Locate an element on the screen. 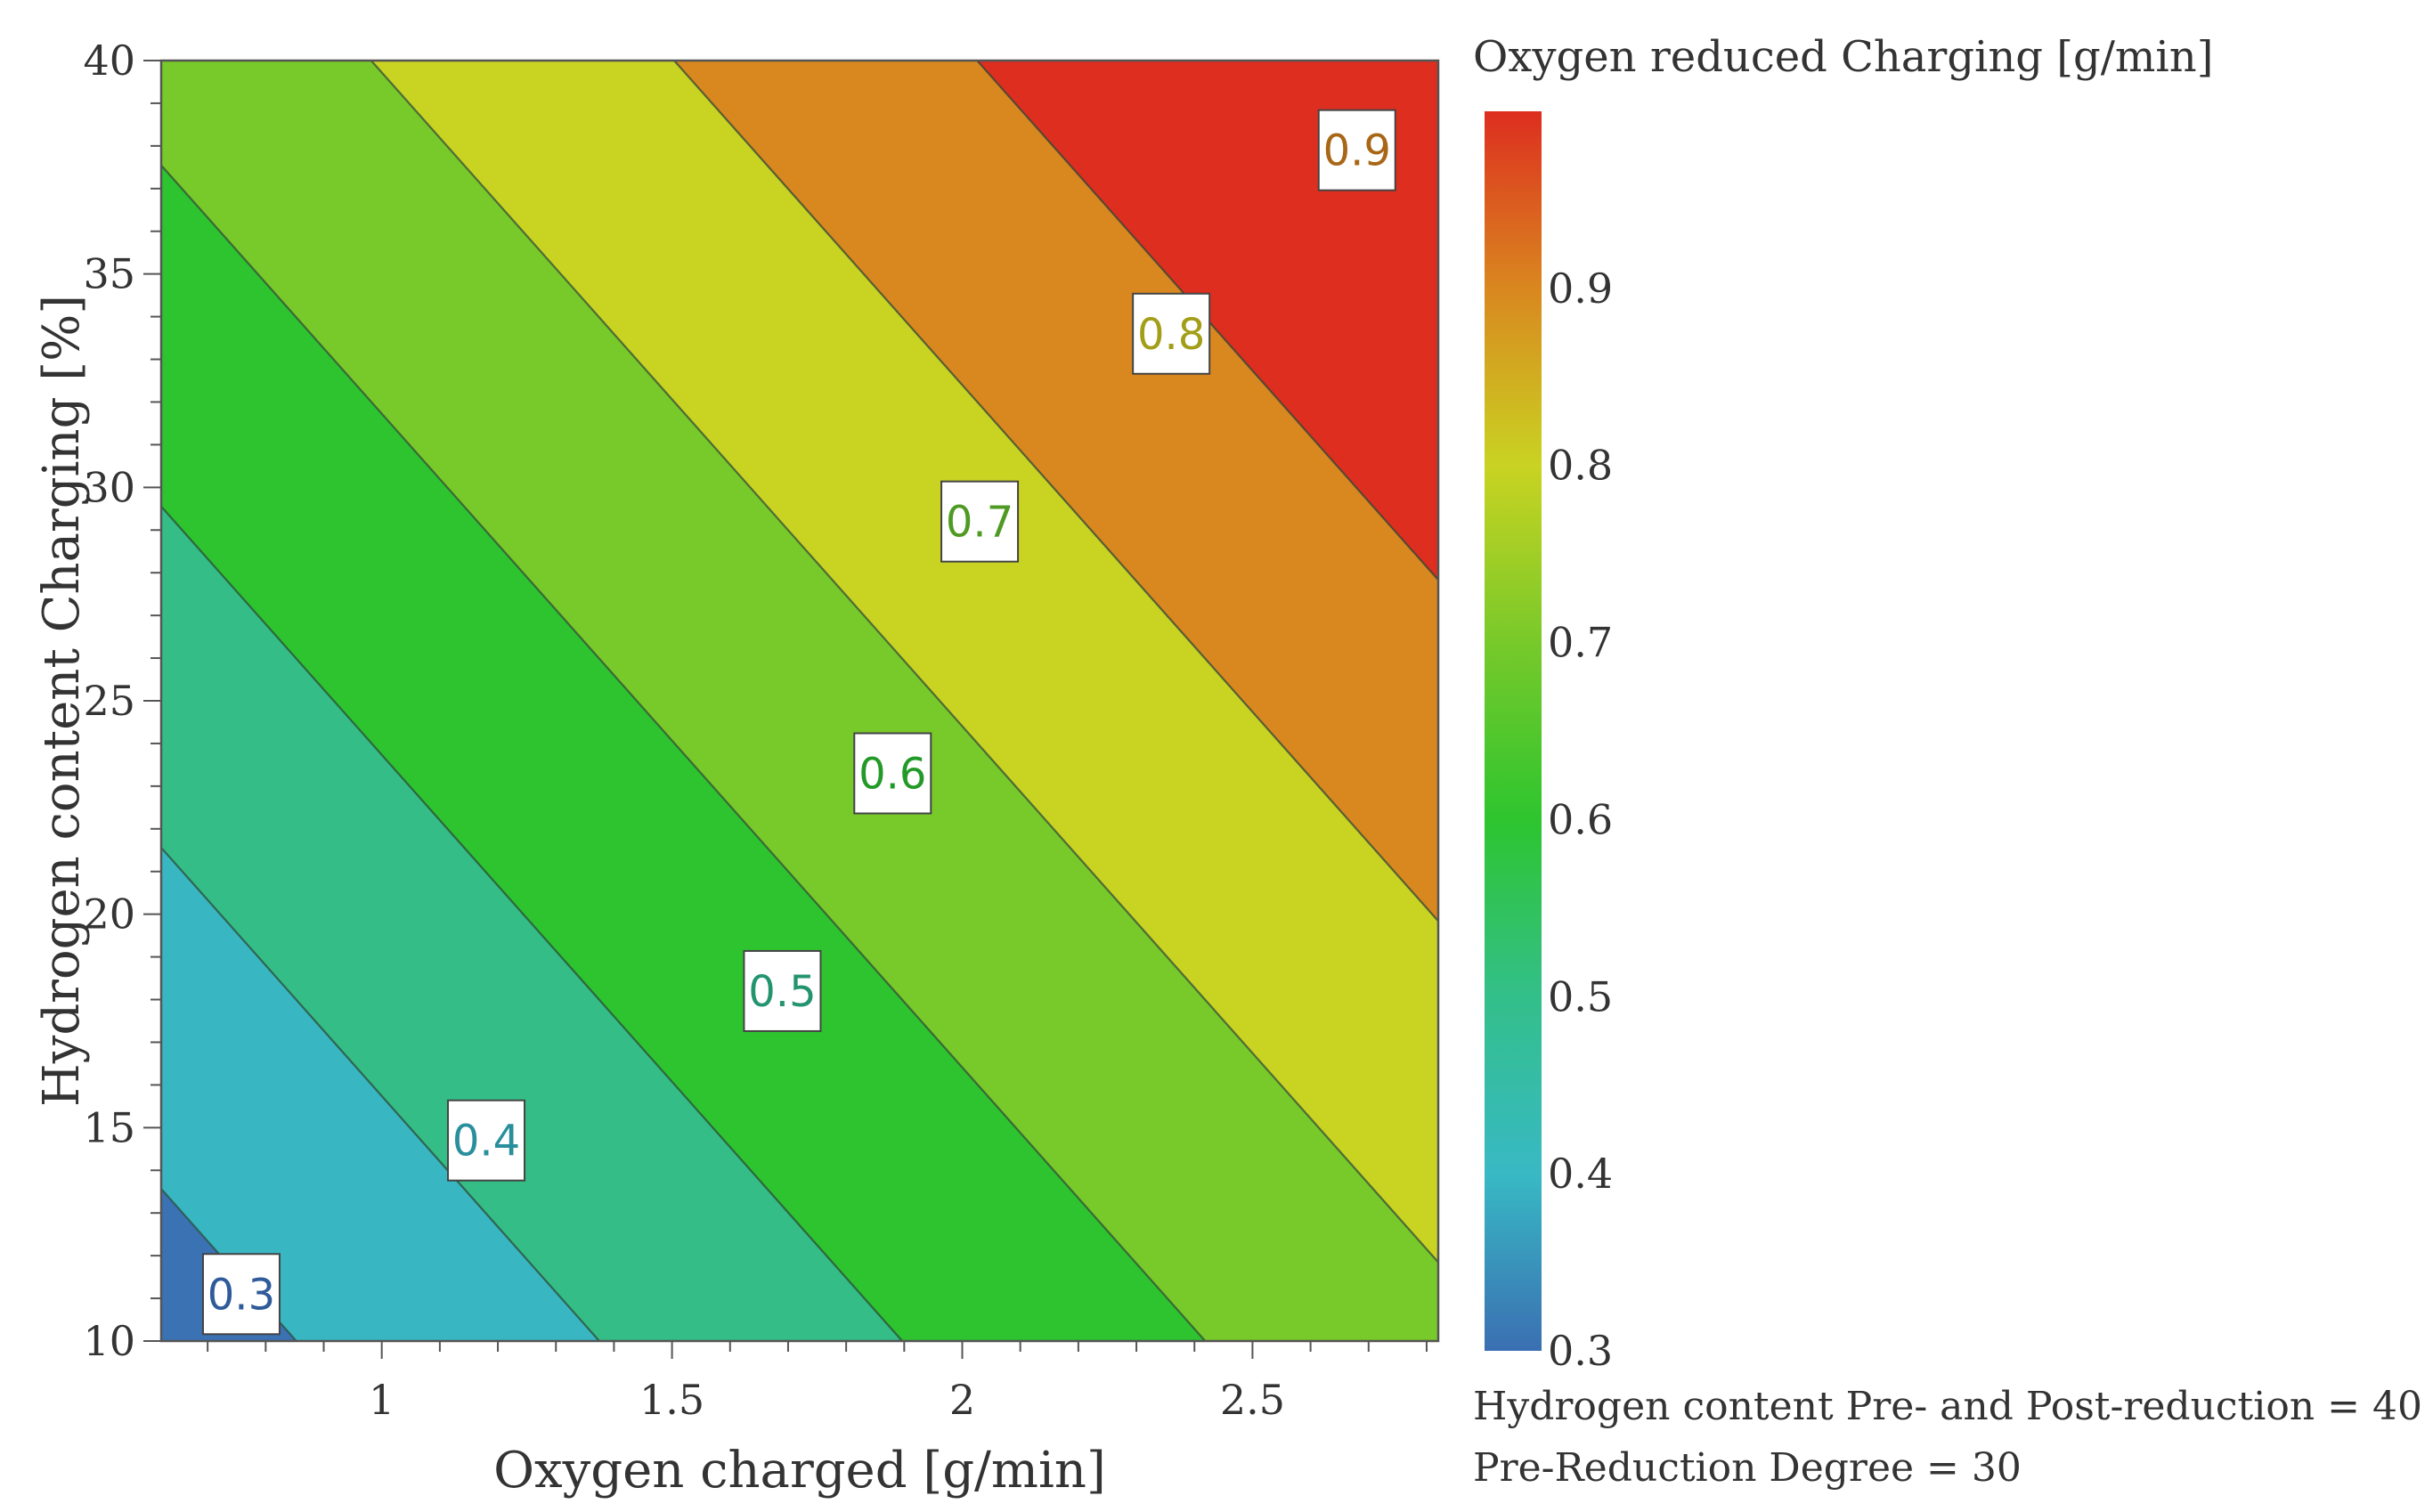  contour-label: 0.4 is located at coordinates (487, 1140).